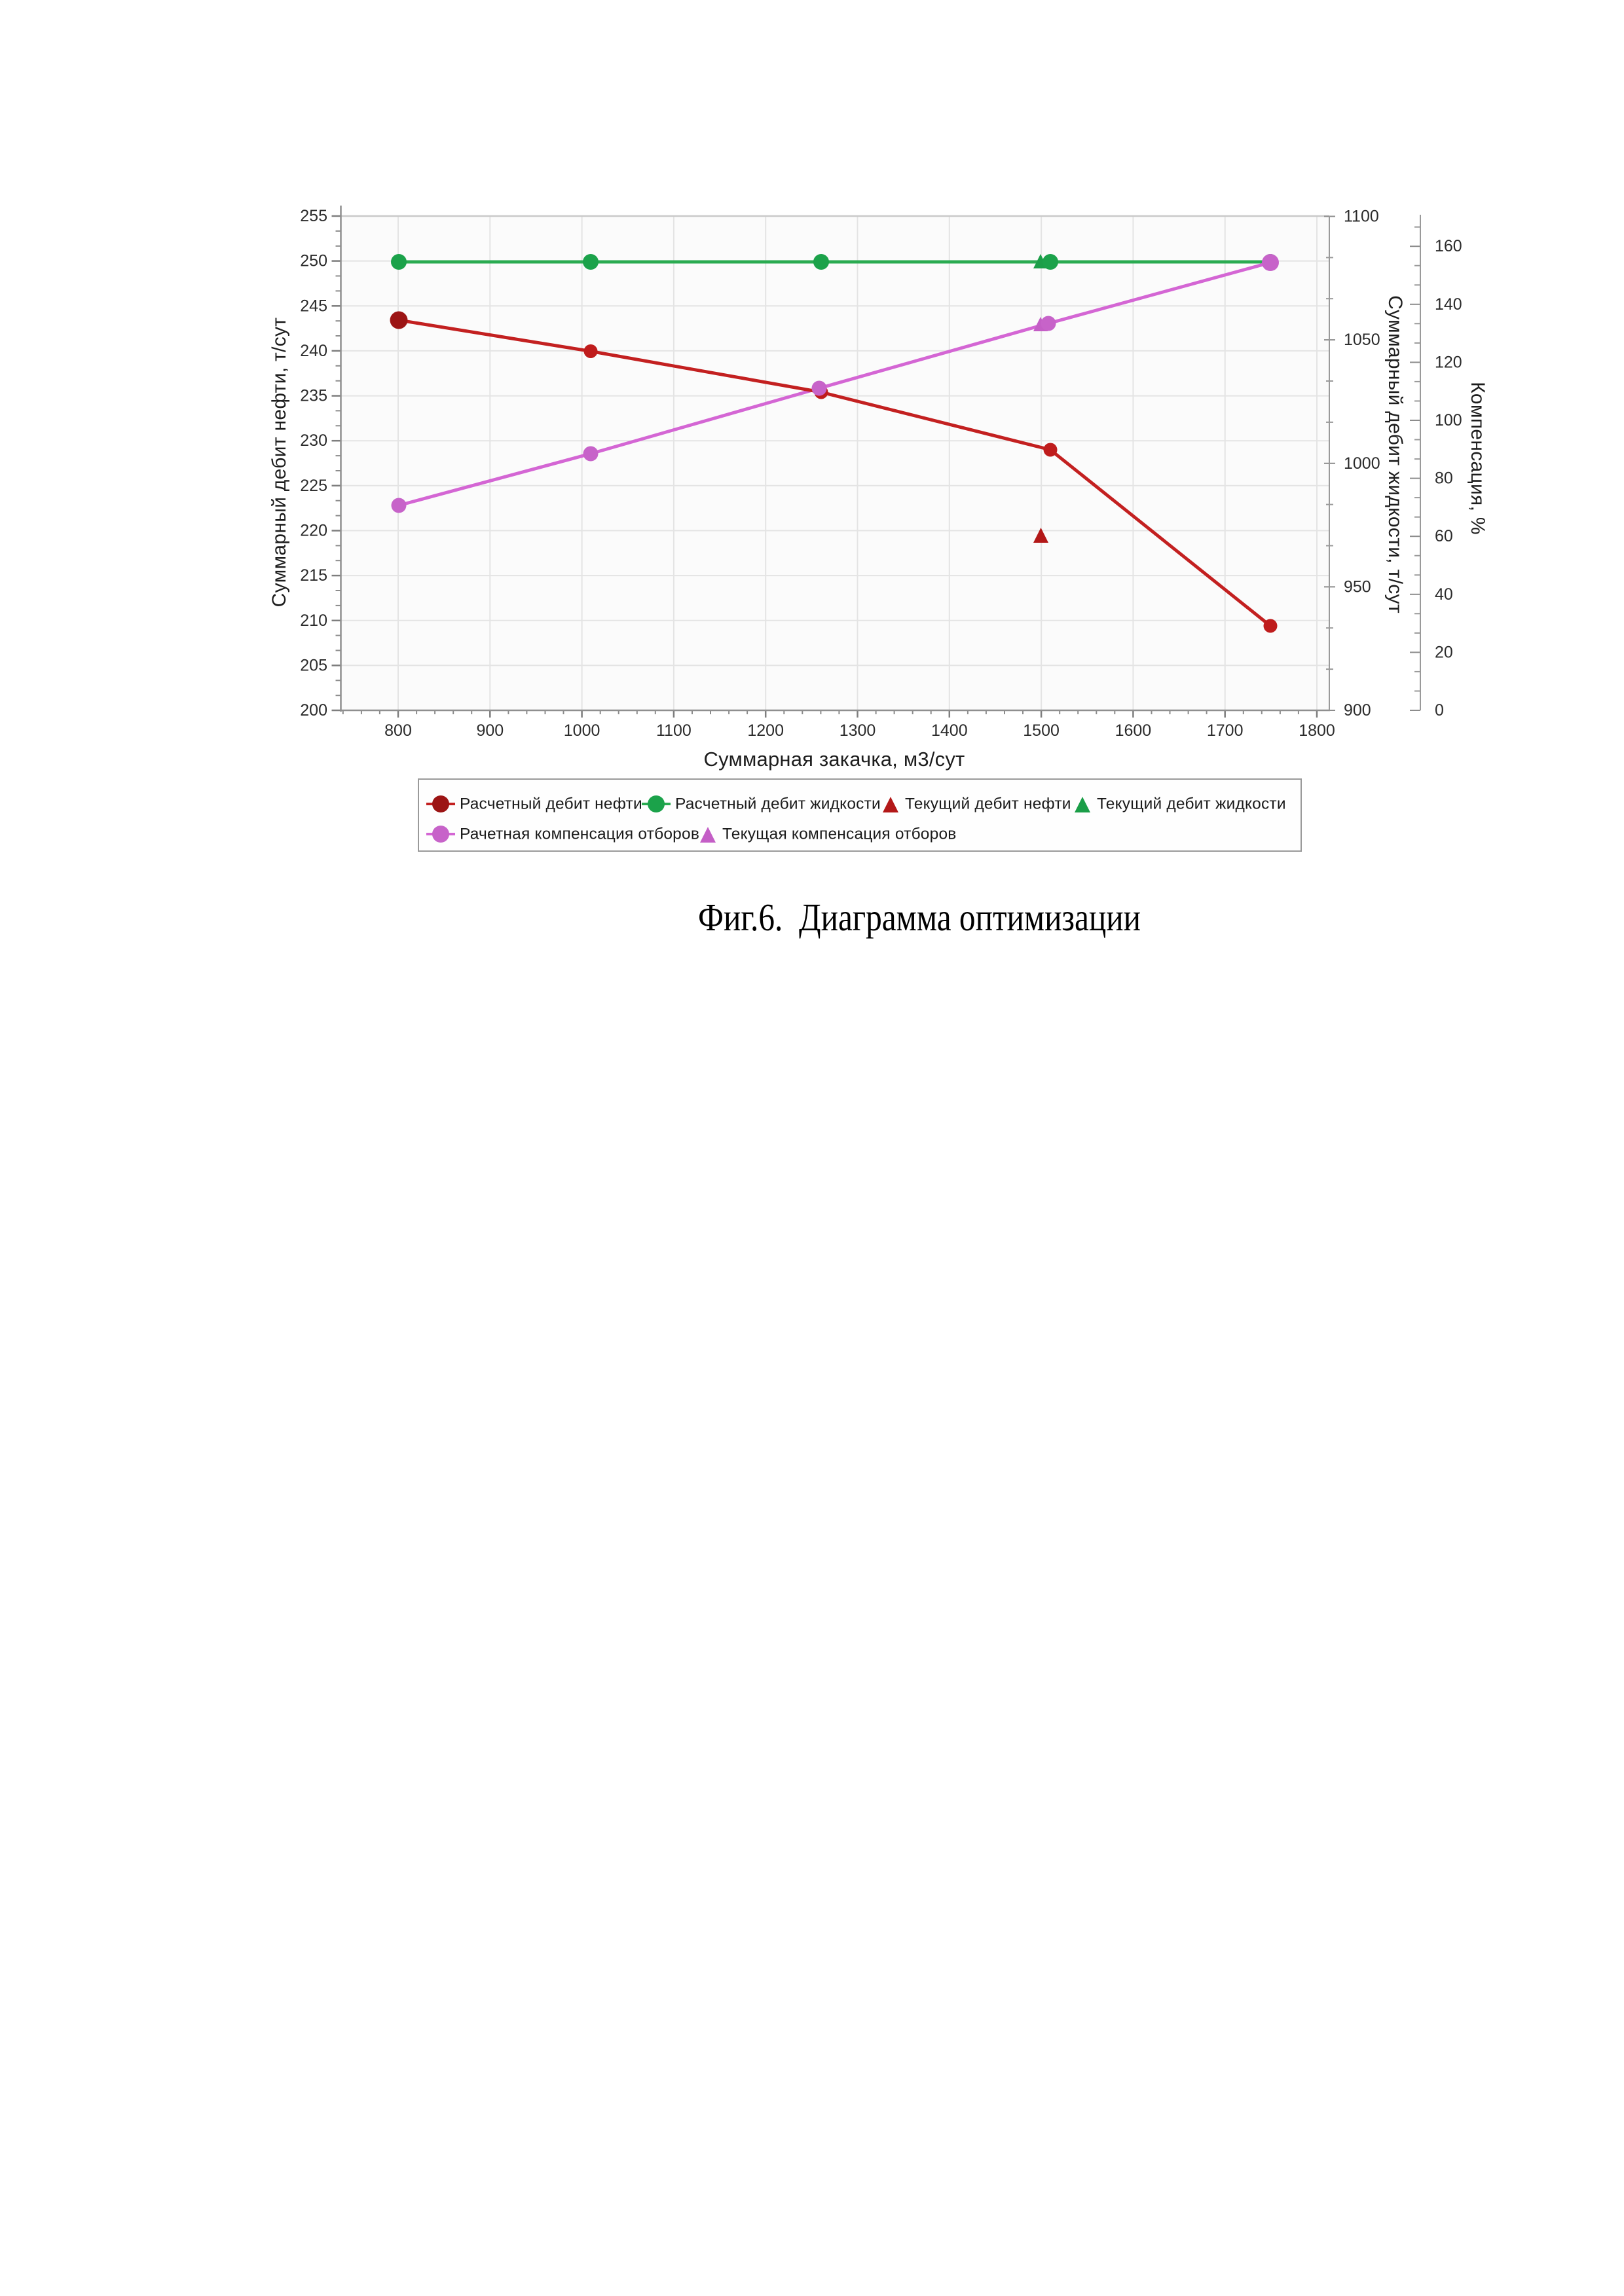 The height and width of the screenshot is (2296, 1624). I want to click on svg-text: Рачетная компенсация отборов, so click(579, 834).